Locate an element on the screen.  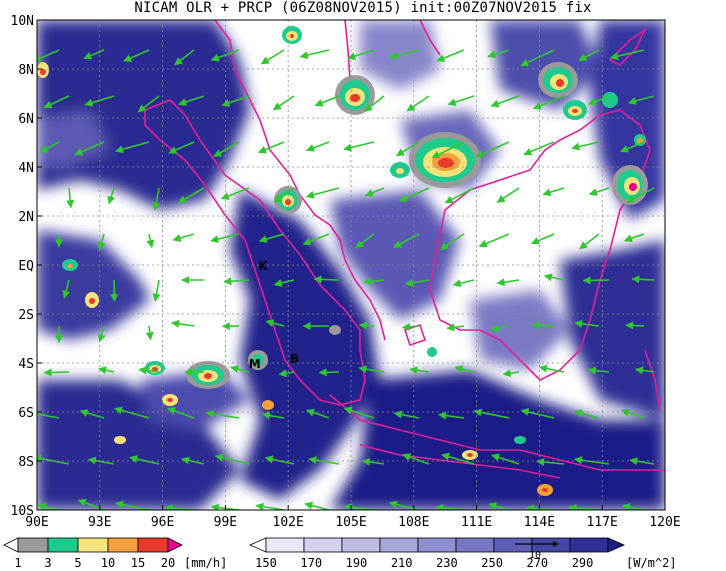
olr-colorbar-arrow-low is located at coordinates (258, 545).